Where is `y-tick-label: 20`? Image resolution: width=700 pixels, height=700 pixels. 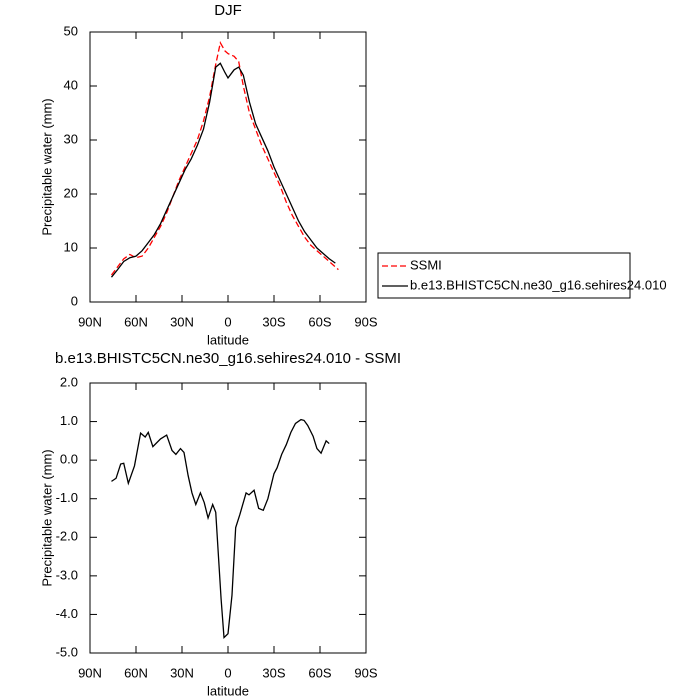 y-tick-label: 20 is located at coordinates (71, 192).